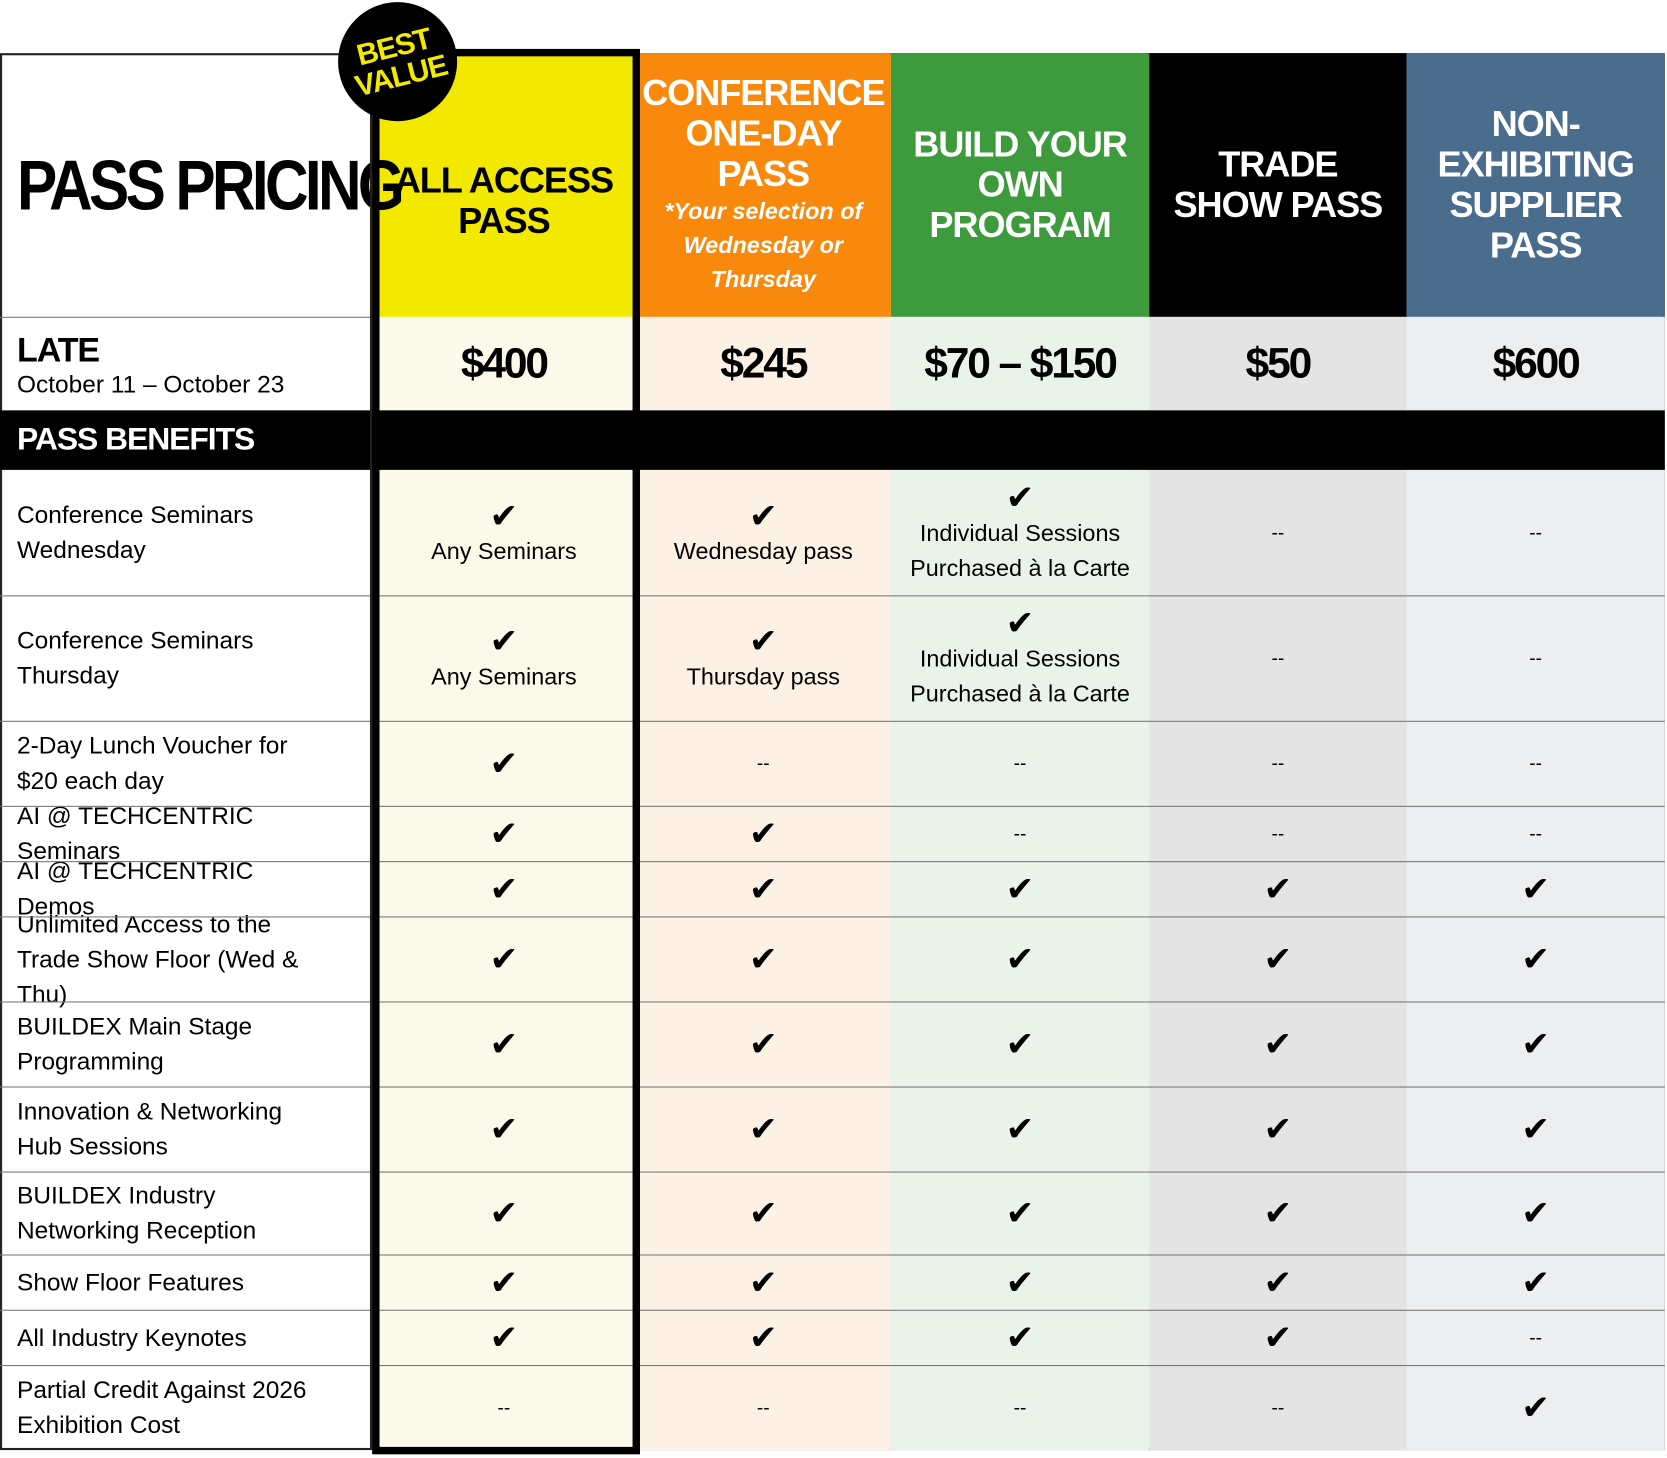 The height and width of the screenshot is (1458, 1667). I want to click on badge-text: BEST VALUE, so click(398, 62).